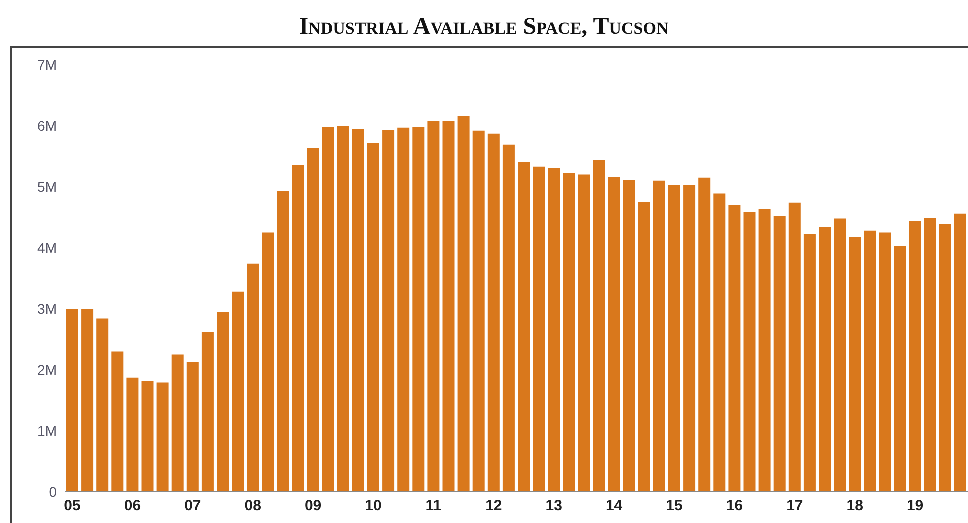 The width and height of the screenshot is (968, 523). What do you see at coordinates (47, 248) in the screenshot?
I see `y-tick-label: 4M` at bounding box center [47, 248].